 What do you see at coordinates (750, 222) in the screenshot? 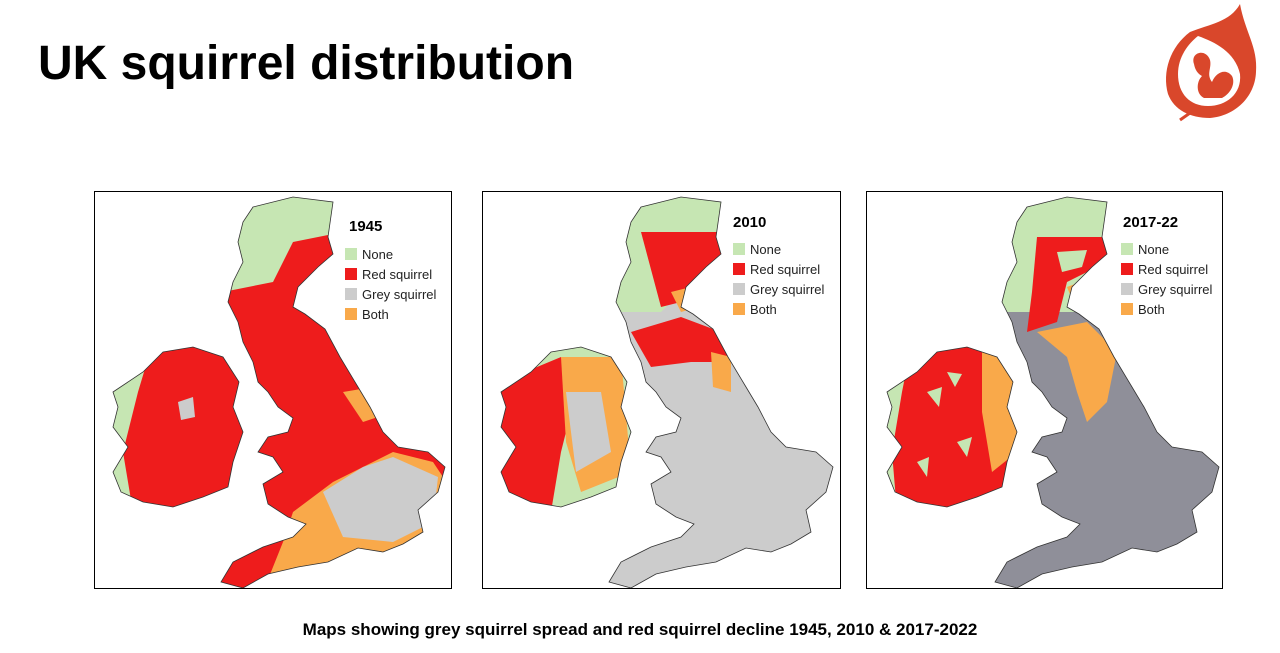
I see `map-year: 2010` at bounding box center [750, 222].